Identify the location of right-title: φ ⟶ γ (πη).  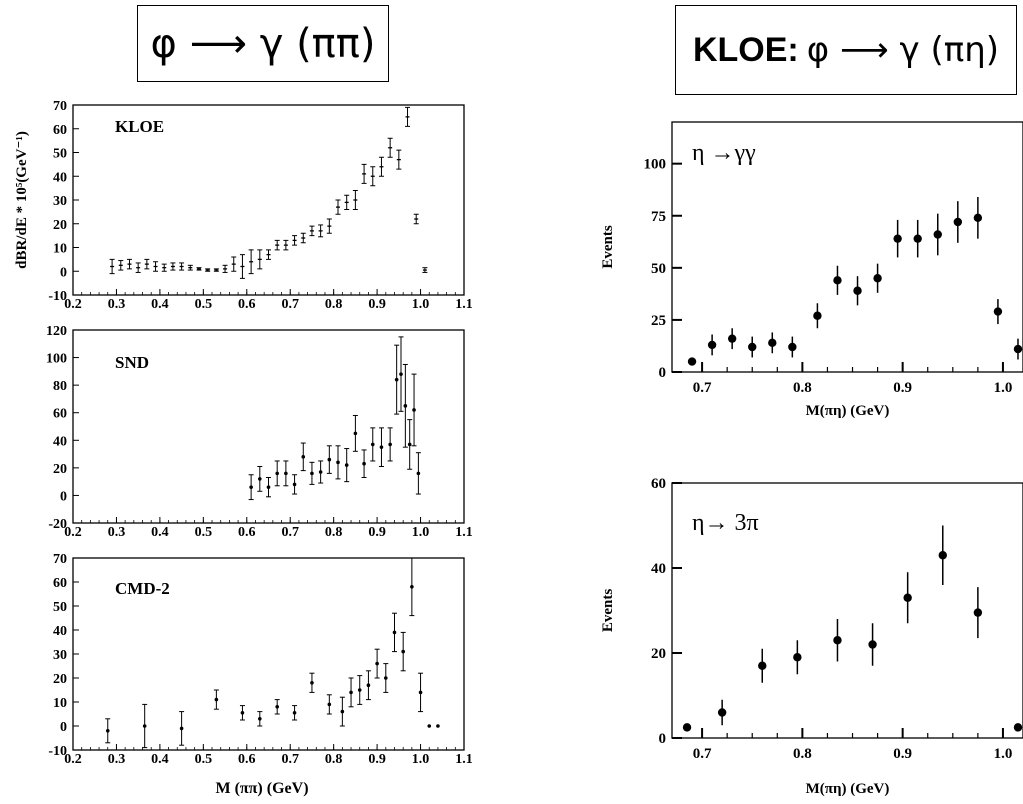
(903, 50).